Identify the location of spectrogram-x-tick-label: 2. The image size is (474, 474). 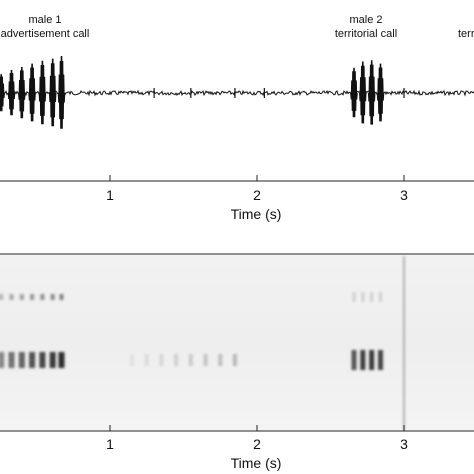
(257, 444).